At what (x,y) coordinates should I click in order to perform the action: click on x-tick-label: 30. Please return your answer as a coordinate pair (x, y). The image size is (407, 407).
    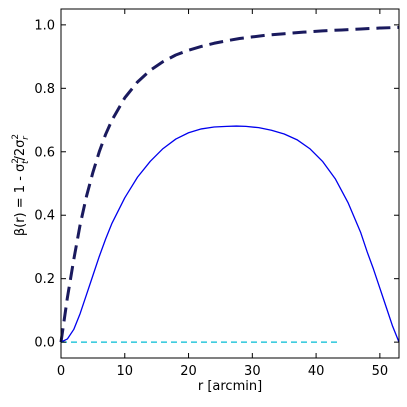
    Looking at the image, I should click on (252, 371).